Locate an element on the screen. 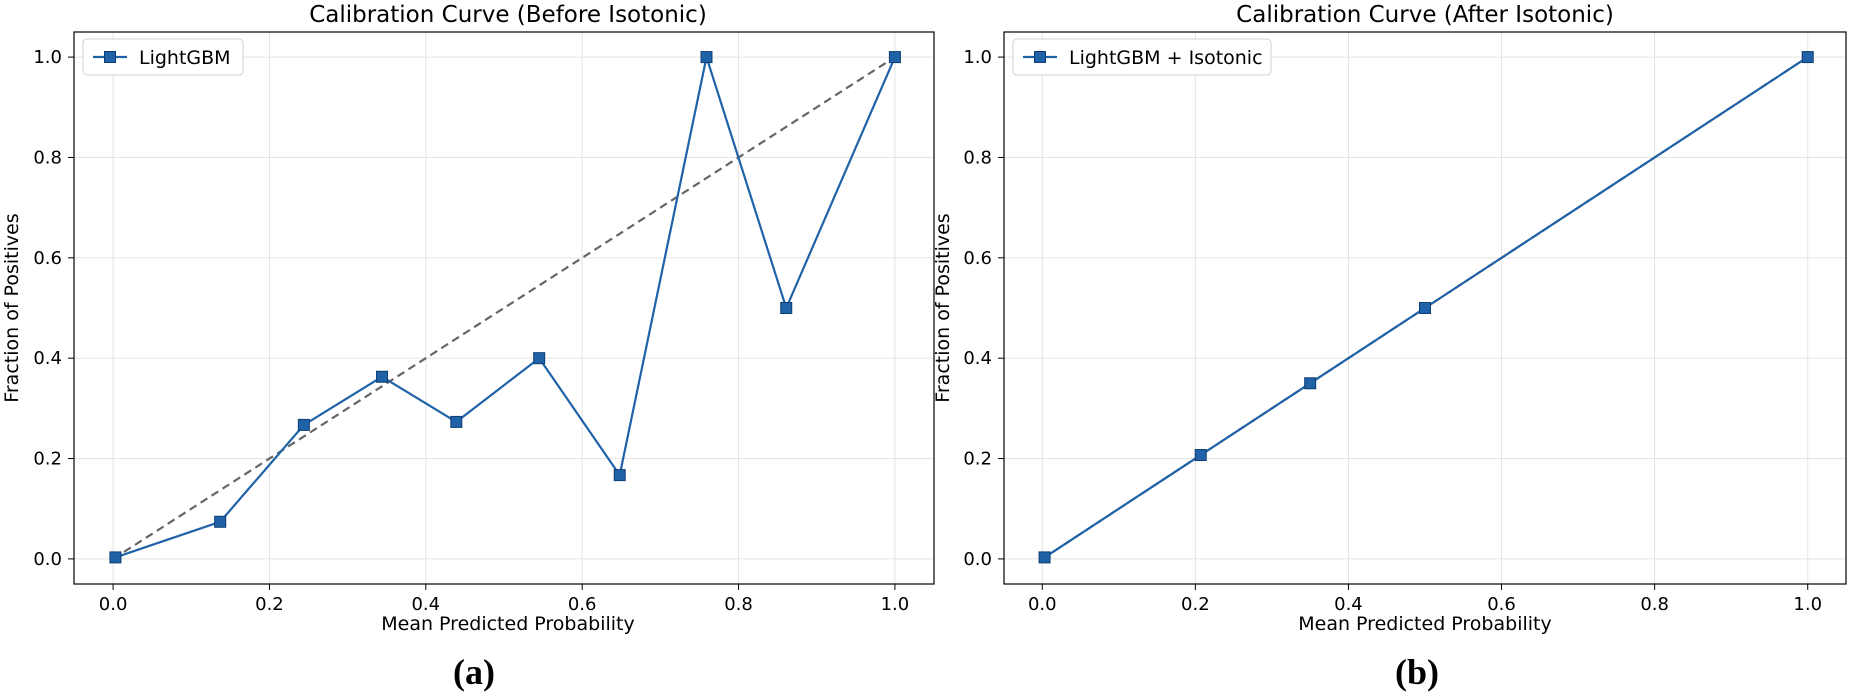 Image resolution: width=1850 pixels, height=696 pixels. legend-entry-label: LightGBM is located at coordinates (185, 58).